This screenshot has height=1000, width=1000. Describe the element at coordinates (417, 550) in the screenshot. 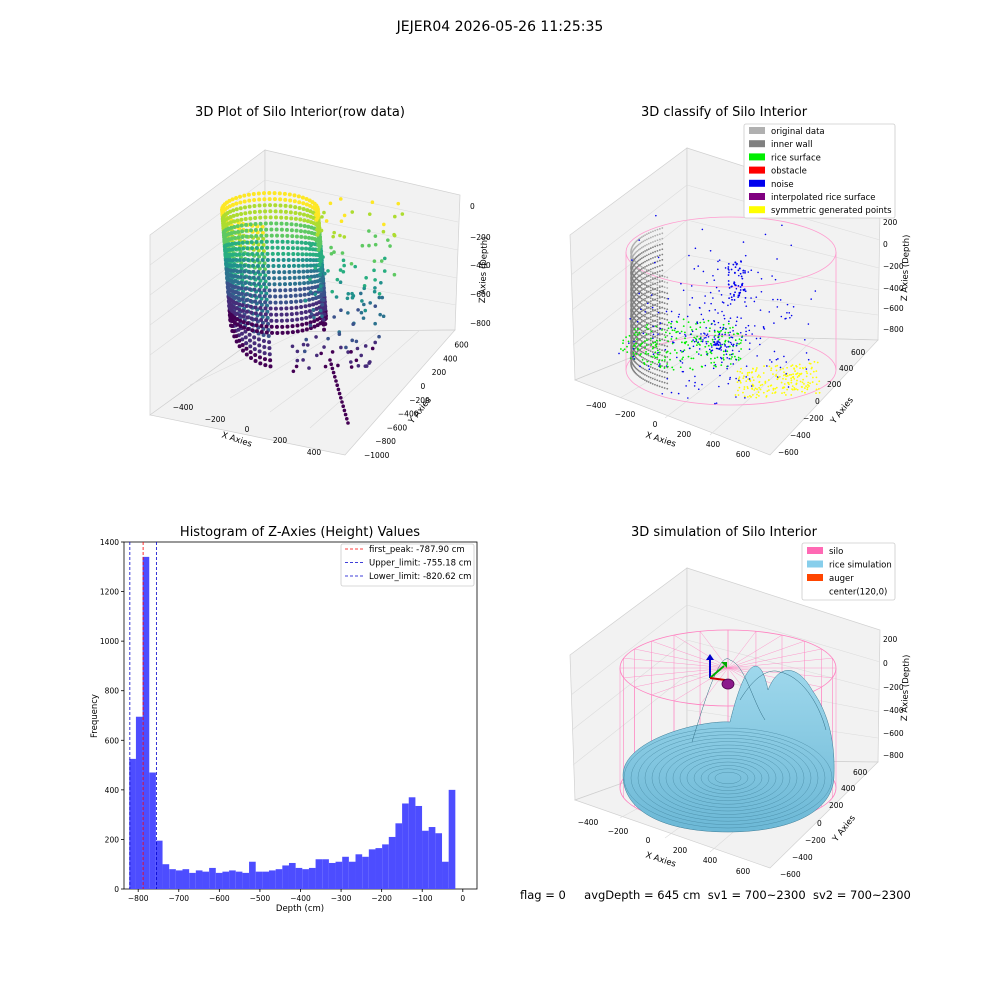

I see `legend-label-first_peak: first_peak: -787.90 cm` at that location.